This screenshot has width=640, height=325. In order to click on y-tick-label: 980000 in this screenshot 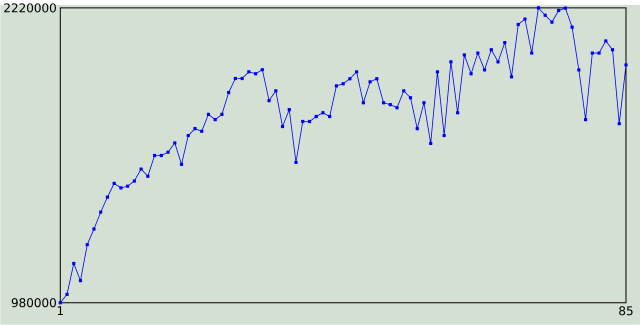, I will do `click(34, 303)`.